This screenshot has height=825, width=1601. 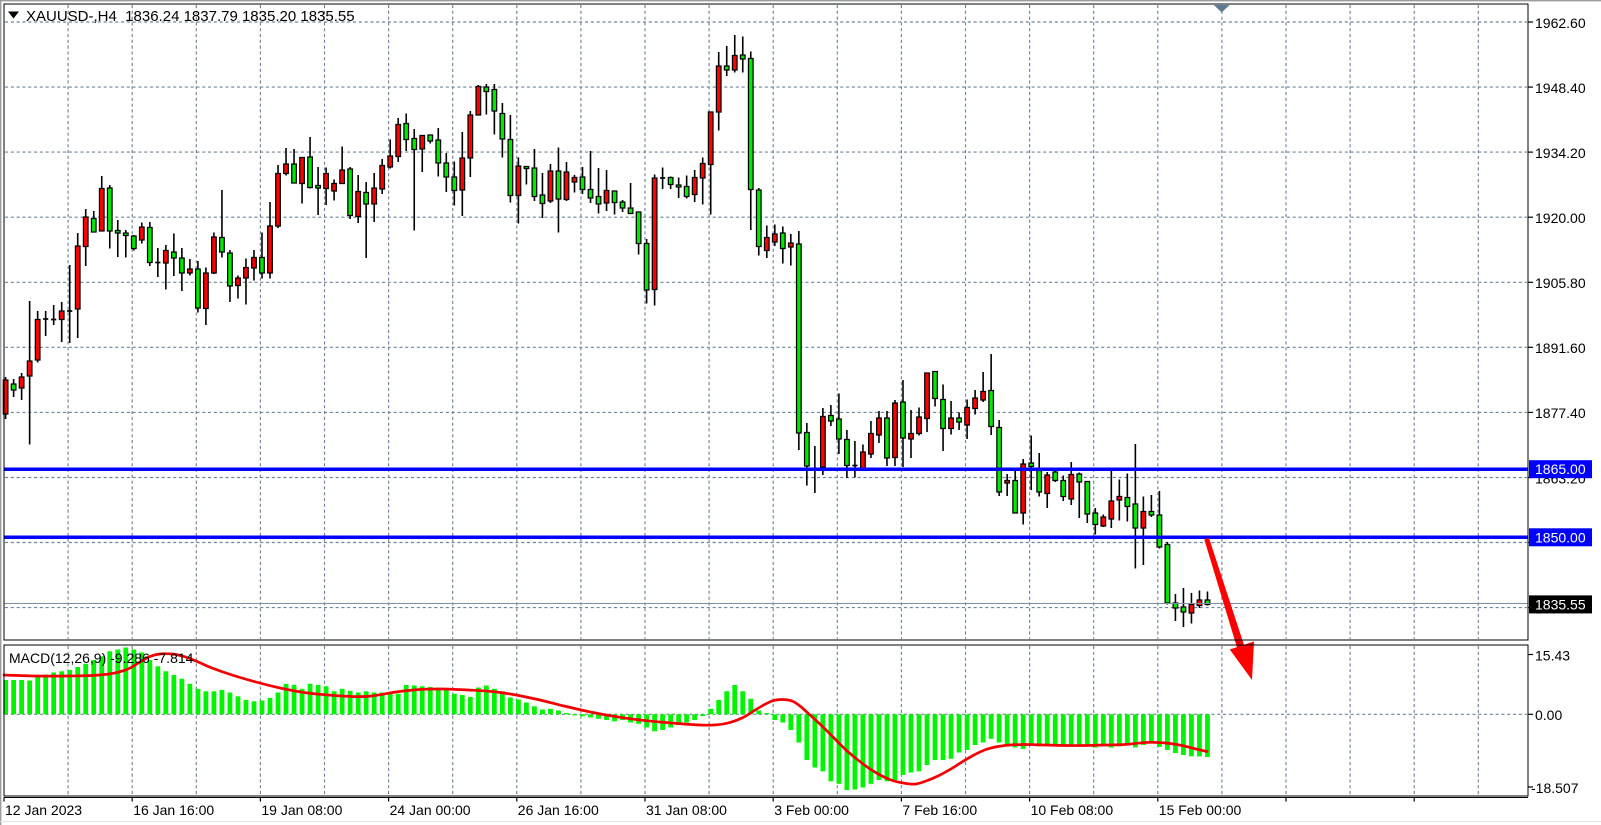 What do you see at coordinates (43, 810) in the screenshot?
I see `svg-text: 12 Jan 2023` at bounding box center [43, 810].